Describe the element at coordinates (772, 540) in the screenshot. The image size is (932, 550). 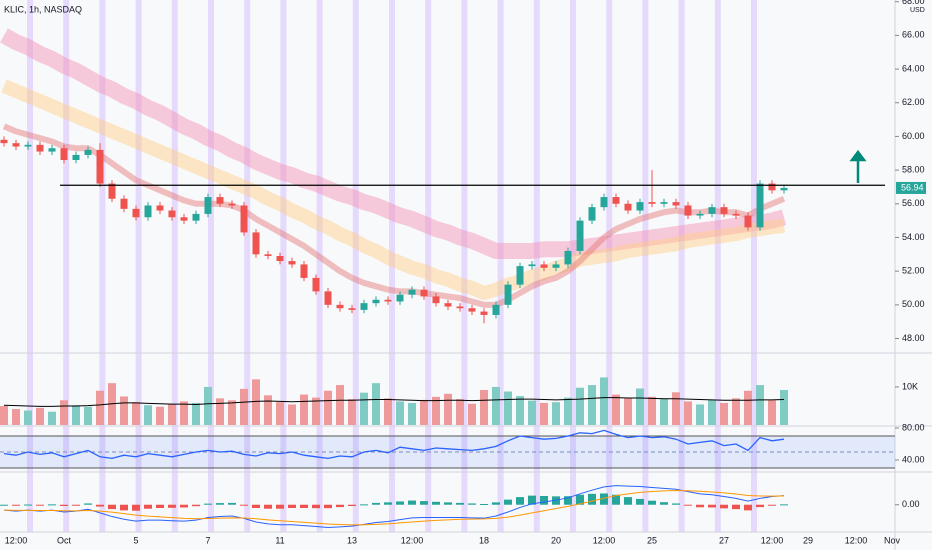
I see `x-tick-label: 12:00` at that location.